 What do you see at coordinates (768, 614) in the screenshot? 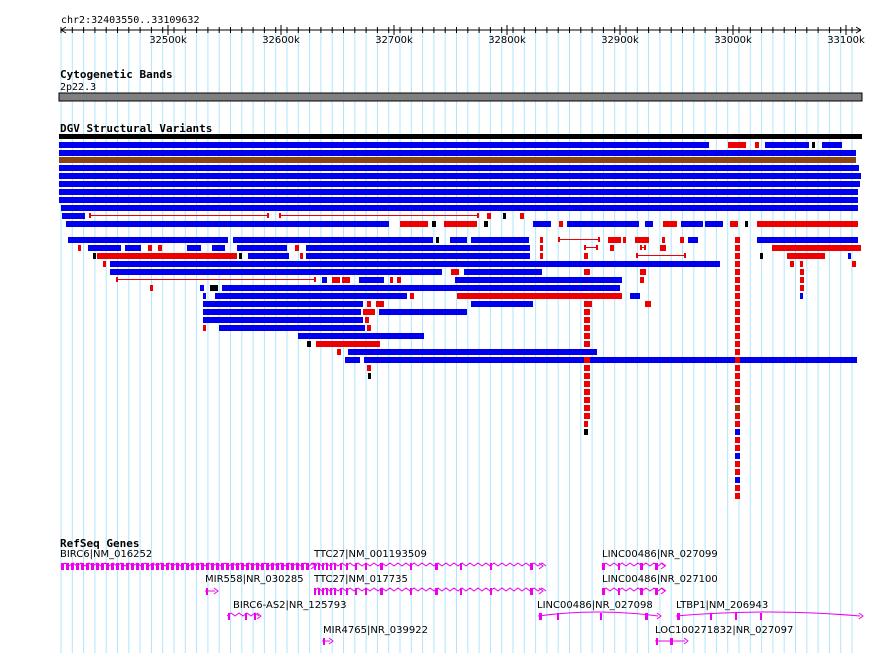
I see `gene-ltbp1-intron` at bounding box center [768, 614].